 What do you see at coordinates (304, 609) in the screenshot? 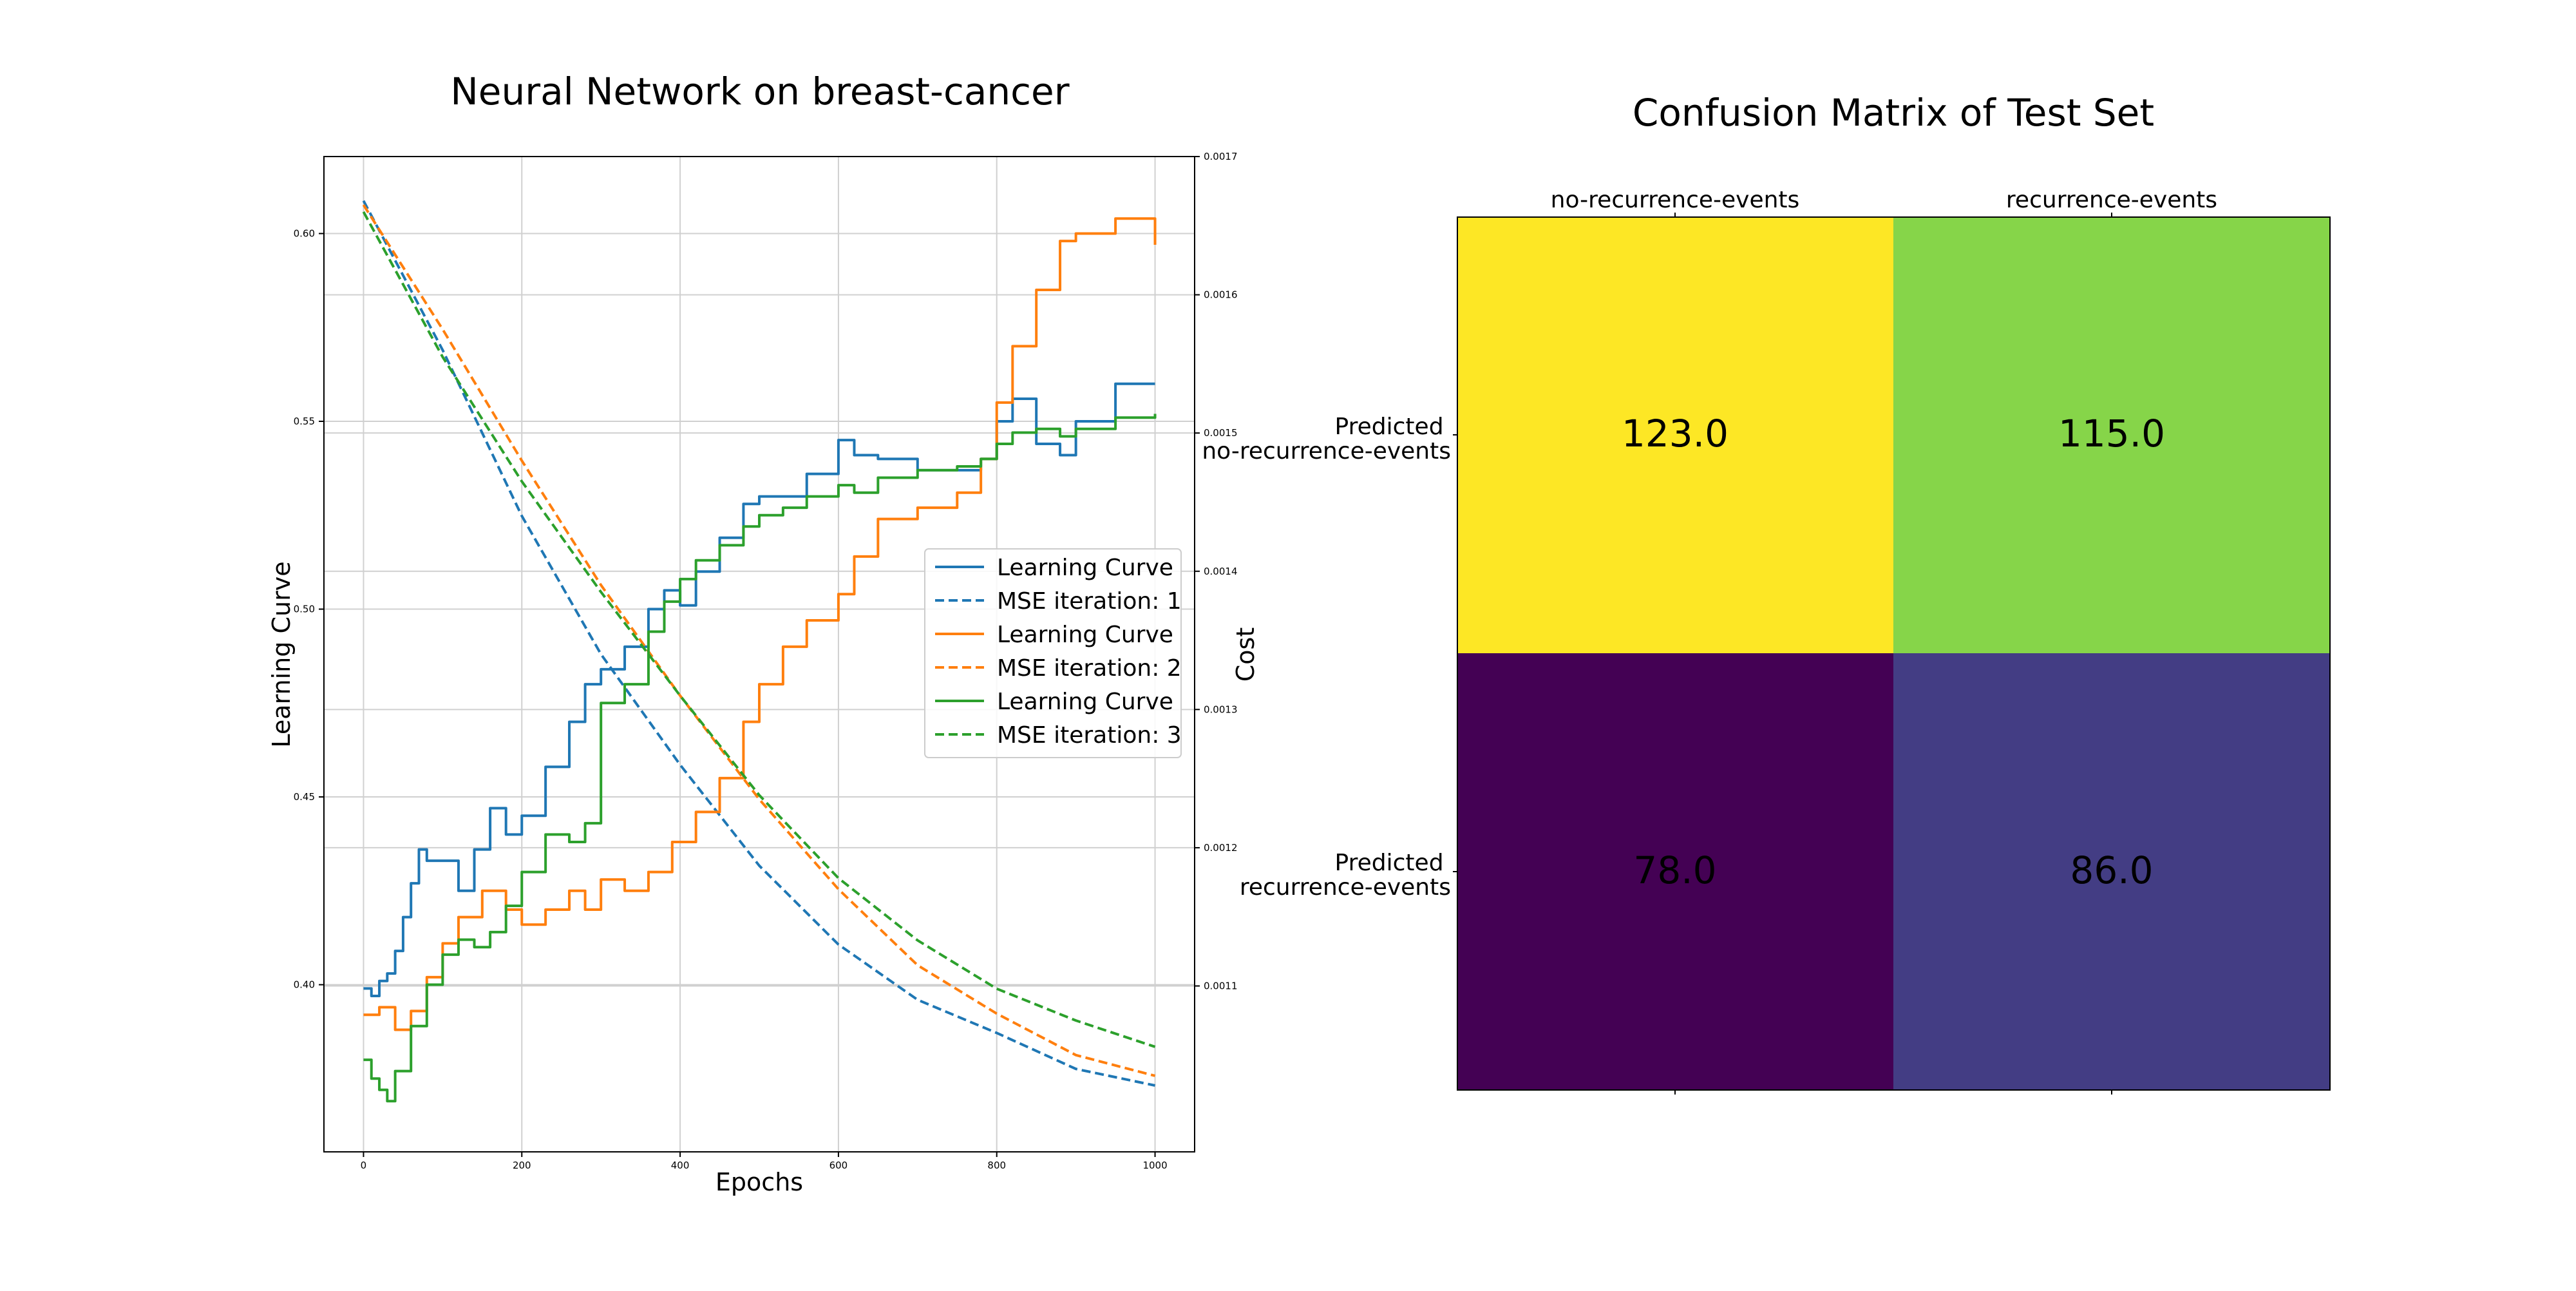
I see `y-tick-label: 0.50` at bounding box center [304, 609].